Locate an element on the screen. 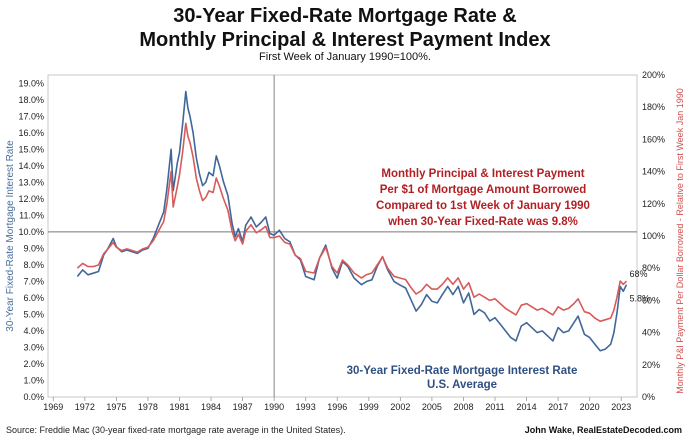 The height and width of the screenshot is (440, 690). y-left-tick-label: 1.0% is located at coordinates (33, 380).